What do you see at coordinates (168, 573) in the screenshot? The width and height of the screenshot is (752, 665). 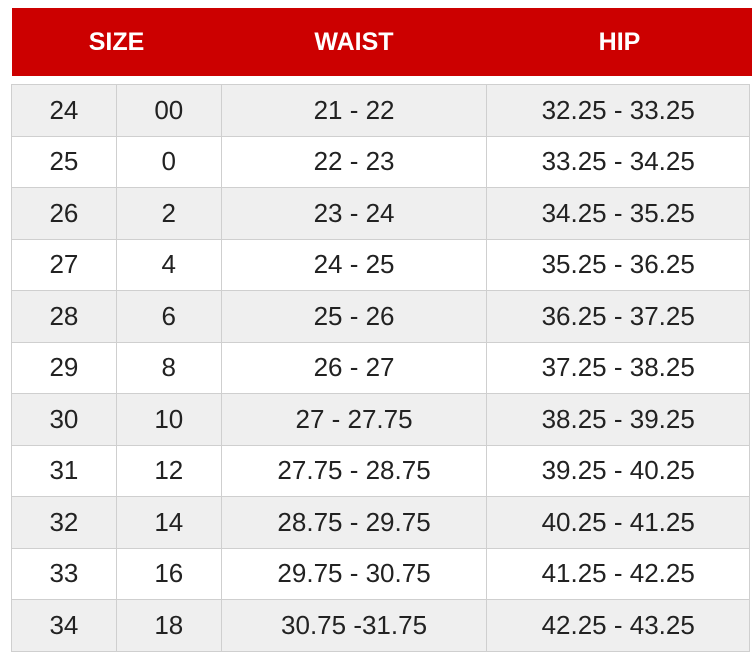 I see `numeric-size-cell: 16` at bounding box center [168, 573].